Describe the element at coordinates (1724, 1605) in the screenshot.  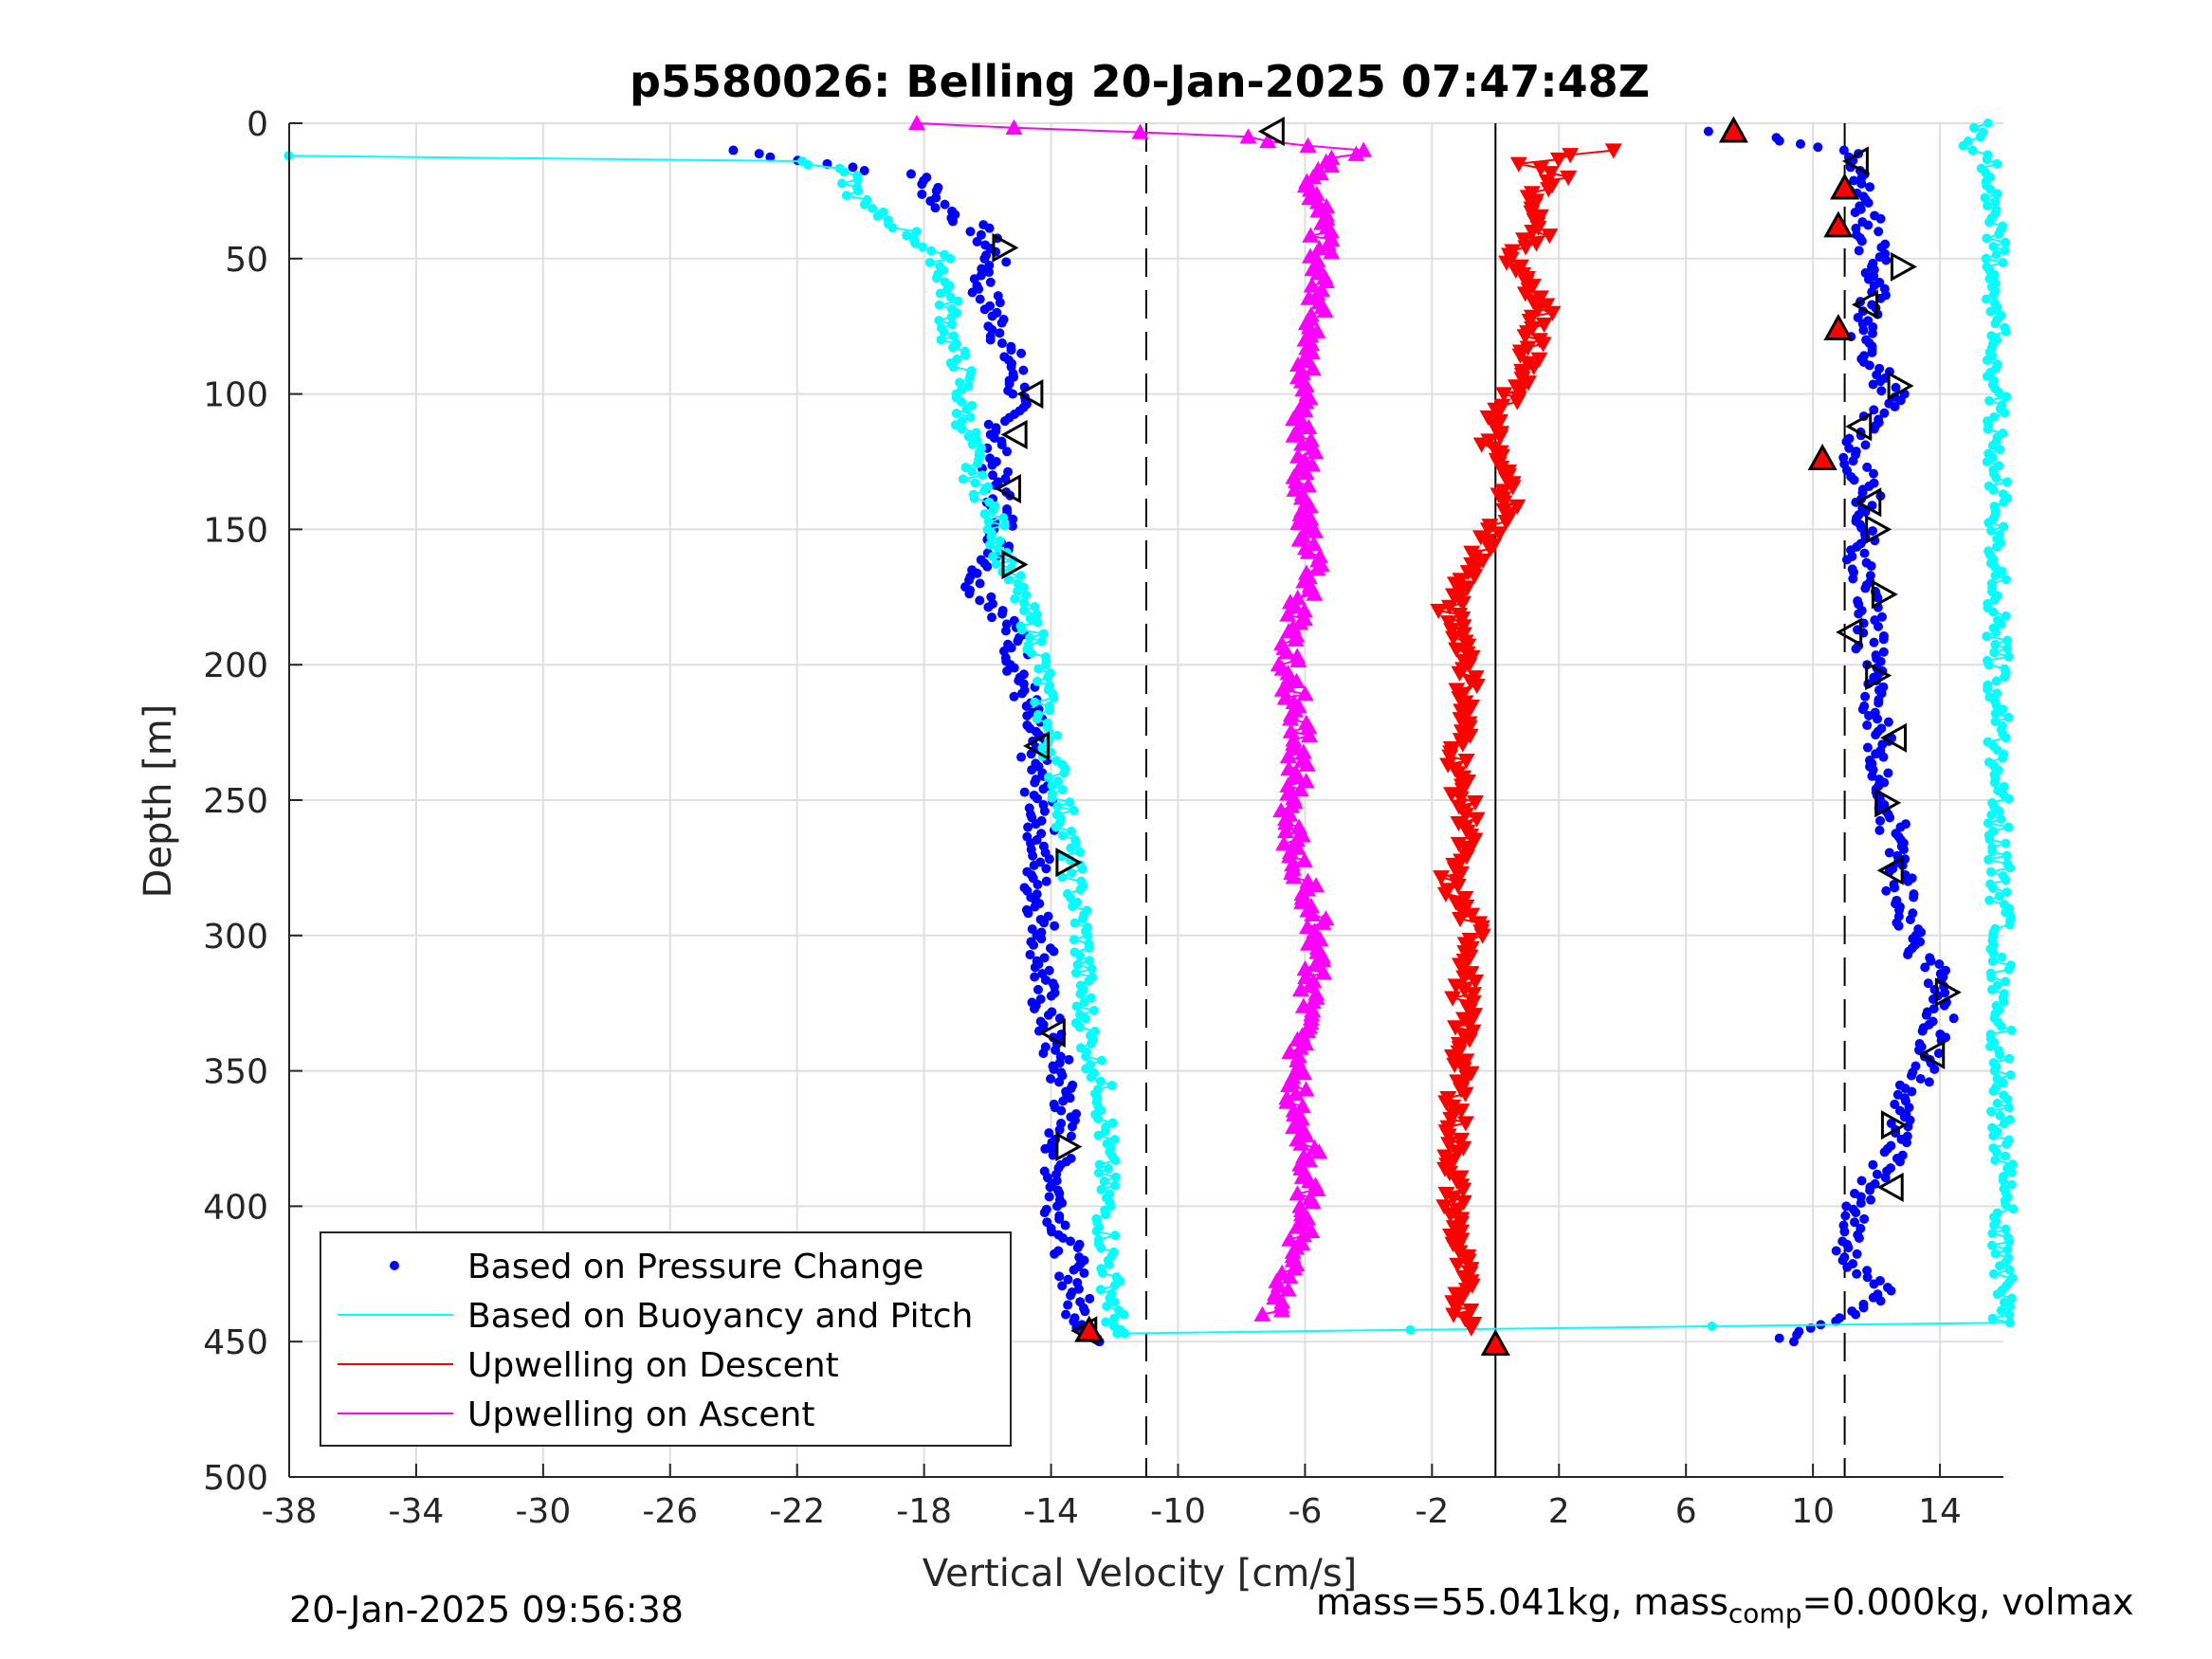
I see `footer-mass-info: mass=55.041kg, masscomp=0.000kg, volmax` at that location.